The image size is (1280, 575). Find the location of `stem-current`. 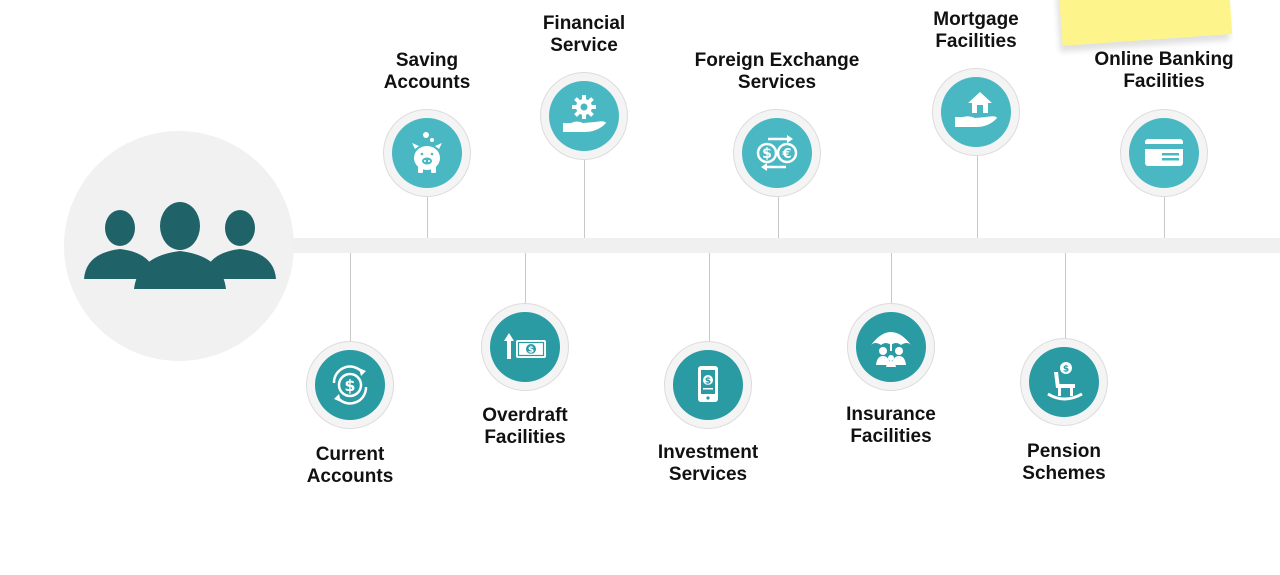

stem-current is located at coordinates (350, 297).